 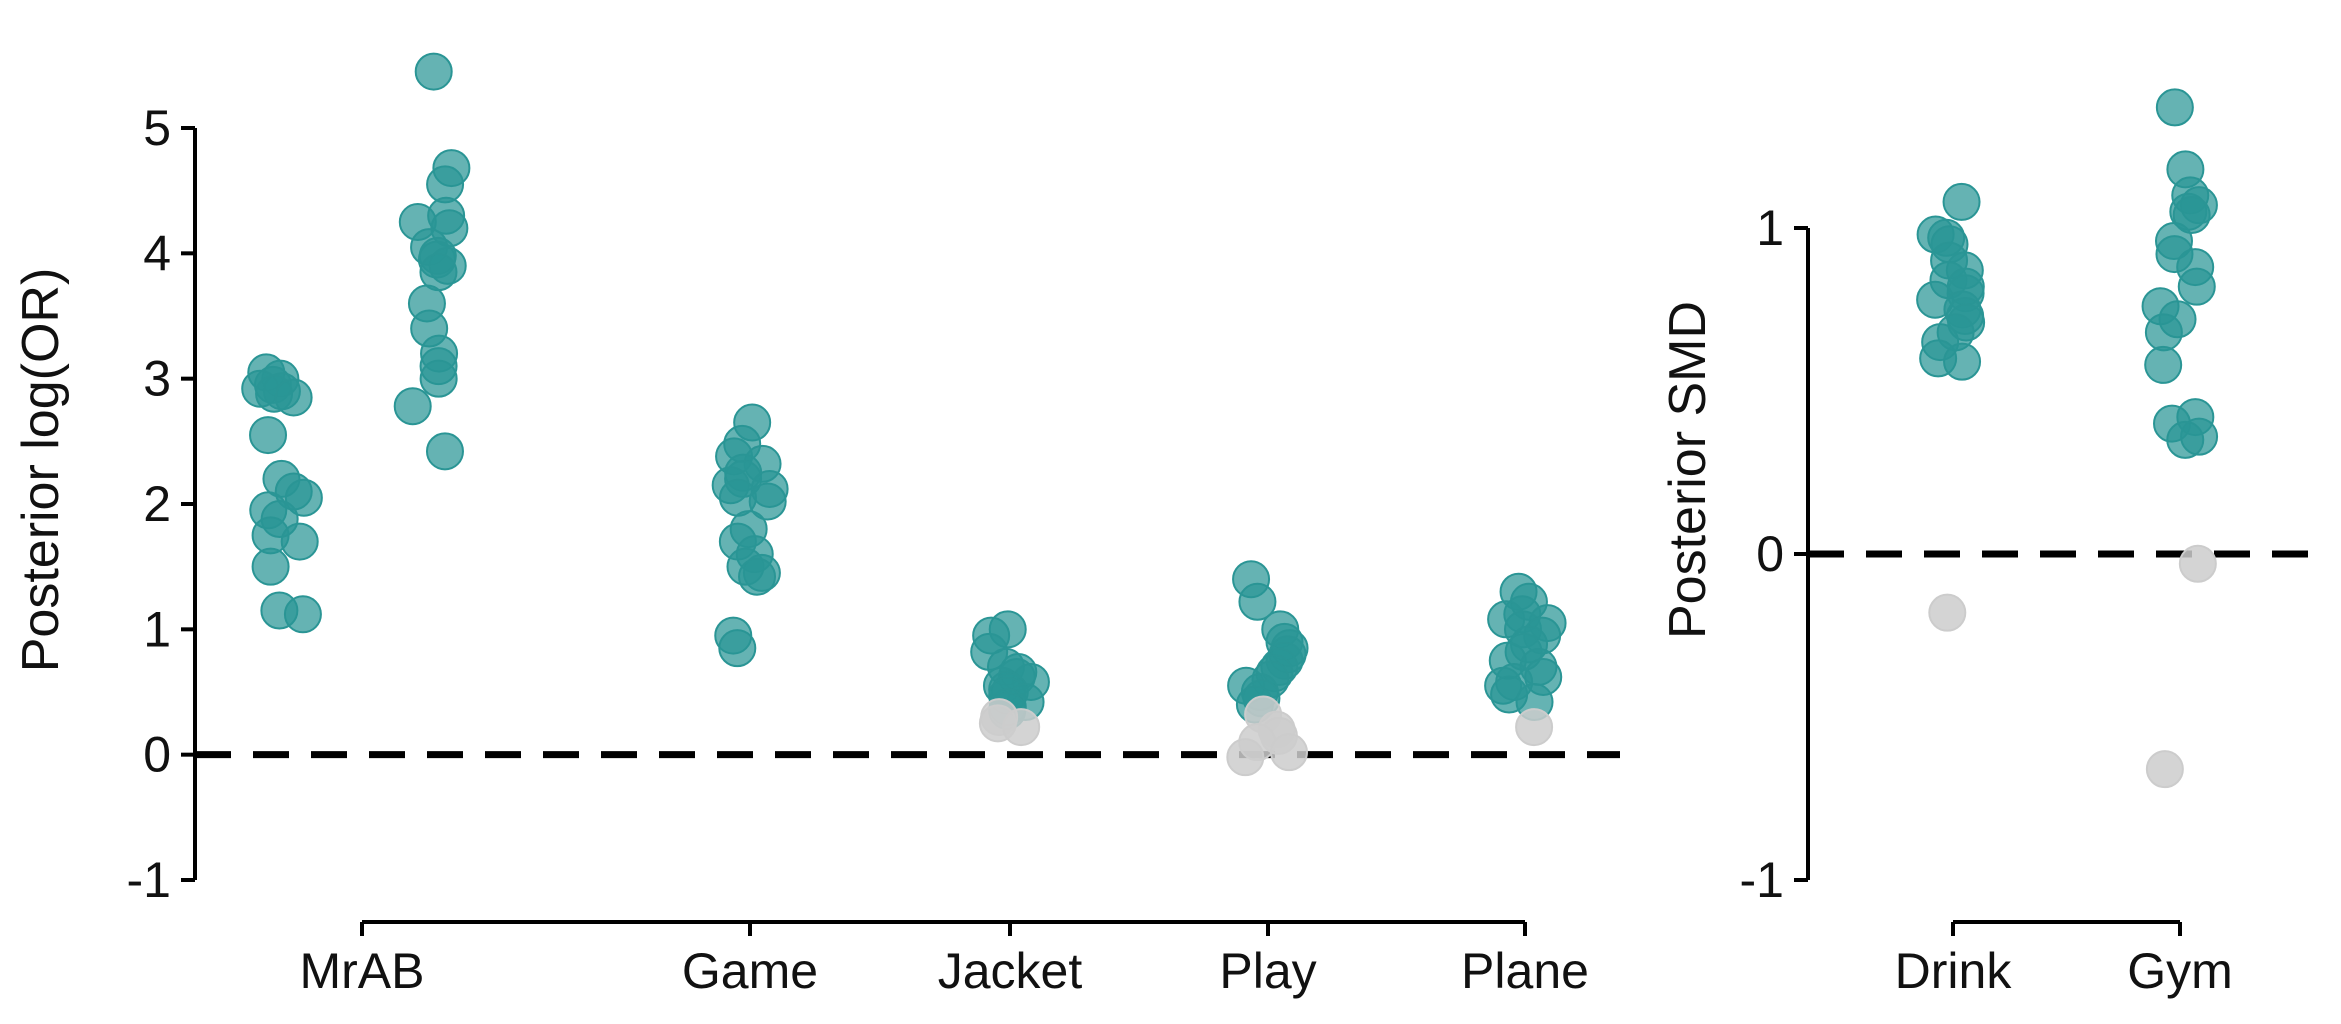 What do you see at coordinates (157, 629) in the screenshot?
I see `left-y-tick-label: 1` at bounding box center [157, 629].